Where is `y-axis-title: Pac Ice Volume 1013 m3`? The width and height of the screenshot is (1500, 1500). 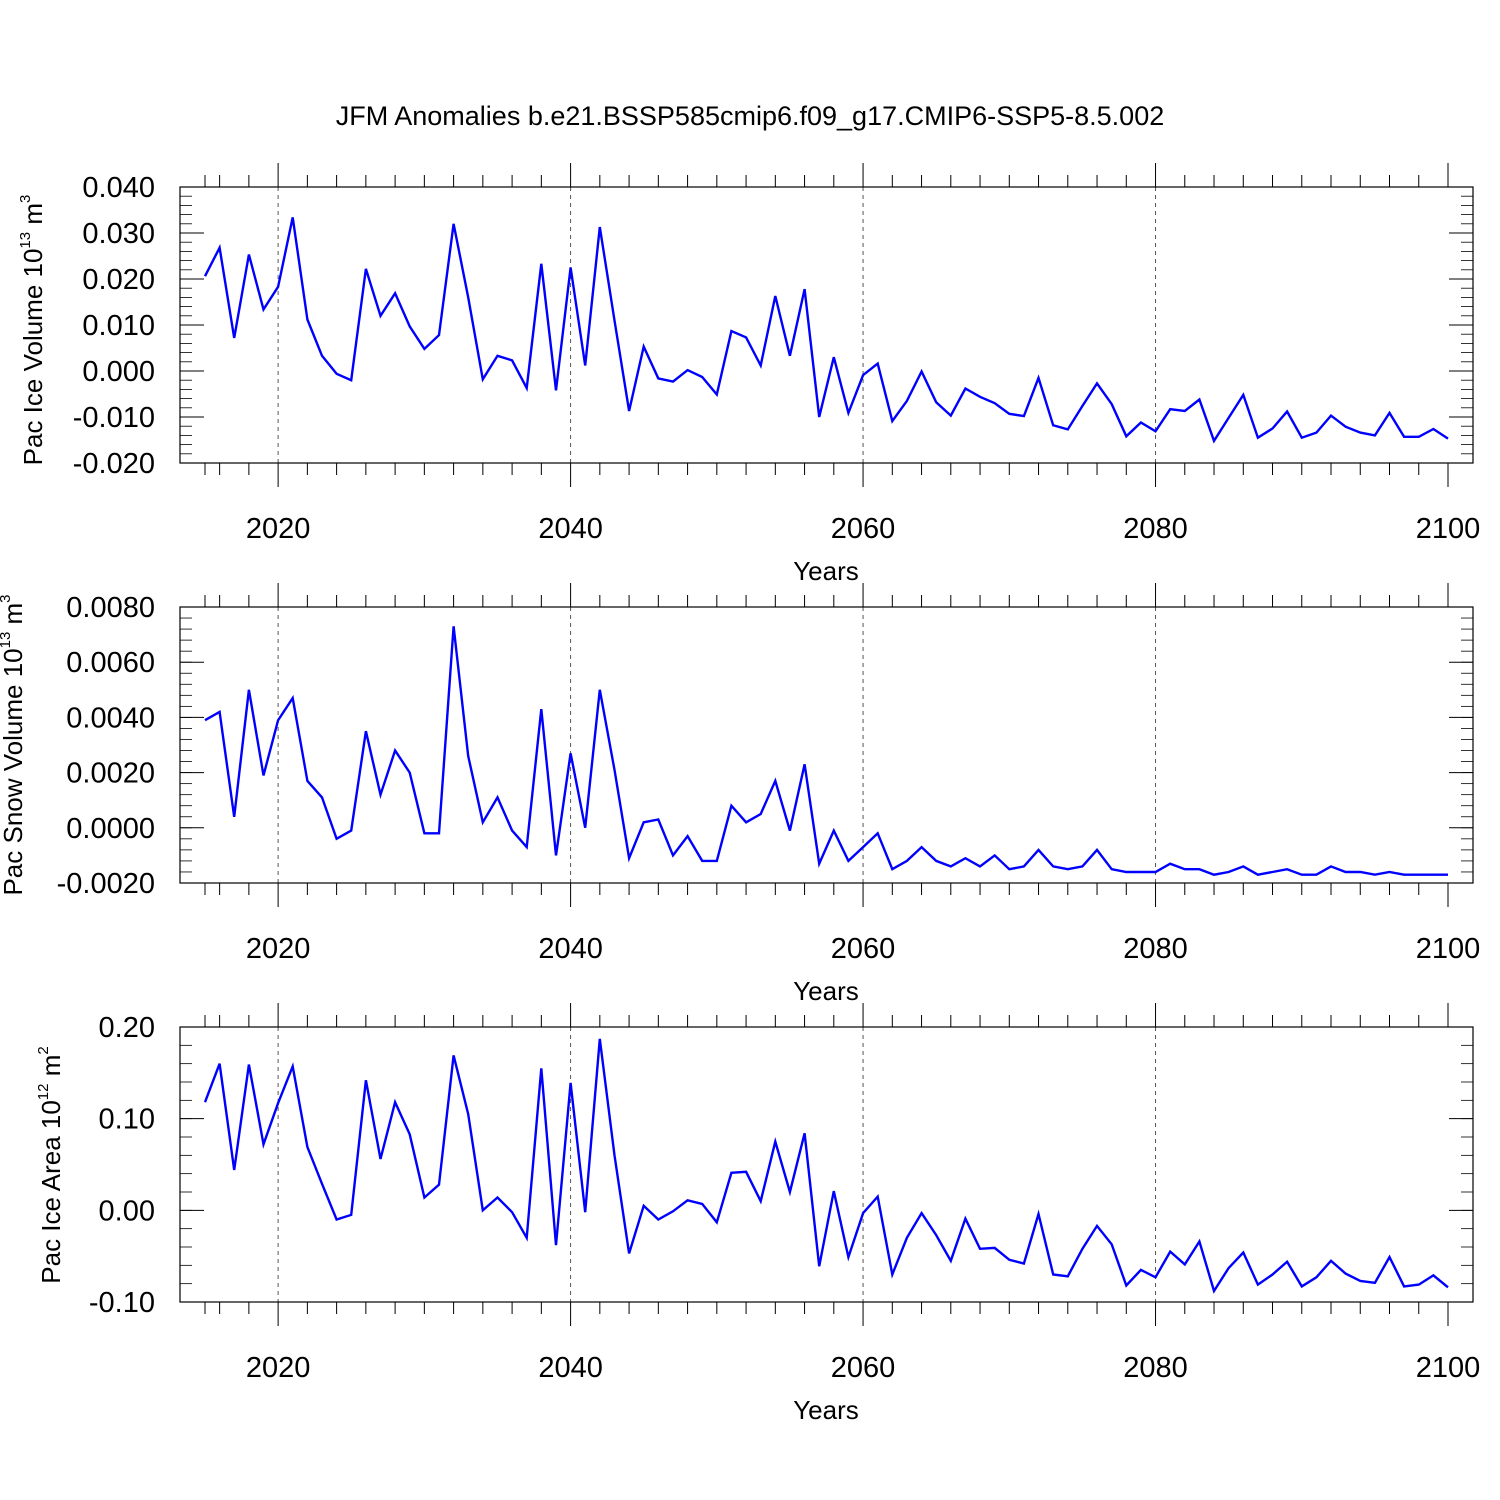
y-axis-title: Pac Ice Volume 1013 m3 is located at coordinates (32, 330).